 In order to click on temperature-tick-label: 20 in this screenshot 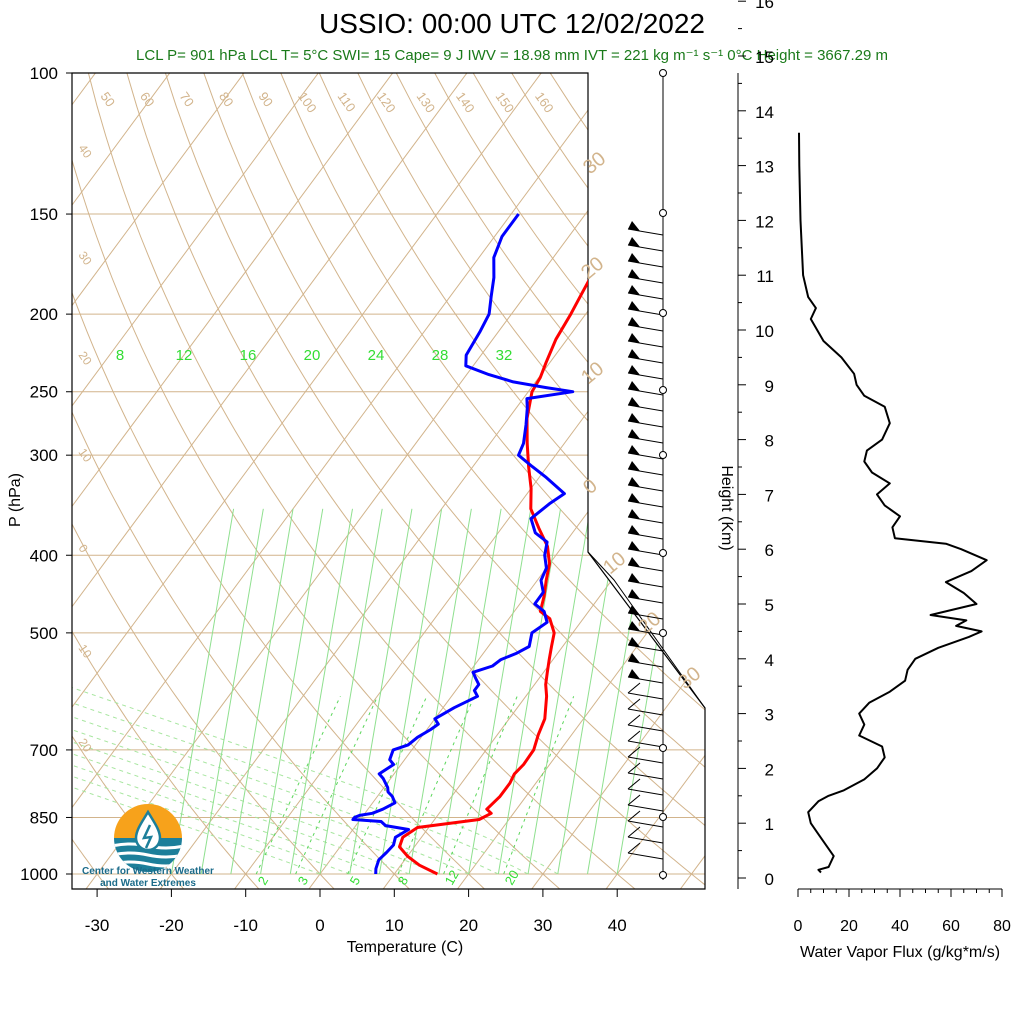, I will do `click(468, 925)`.